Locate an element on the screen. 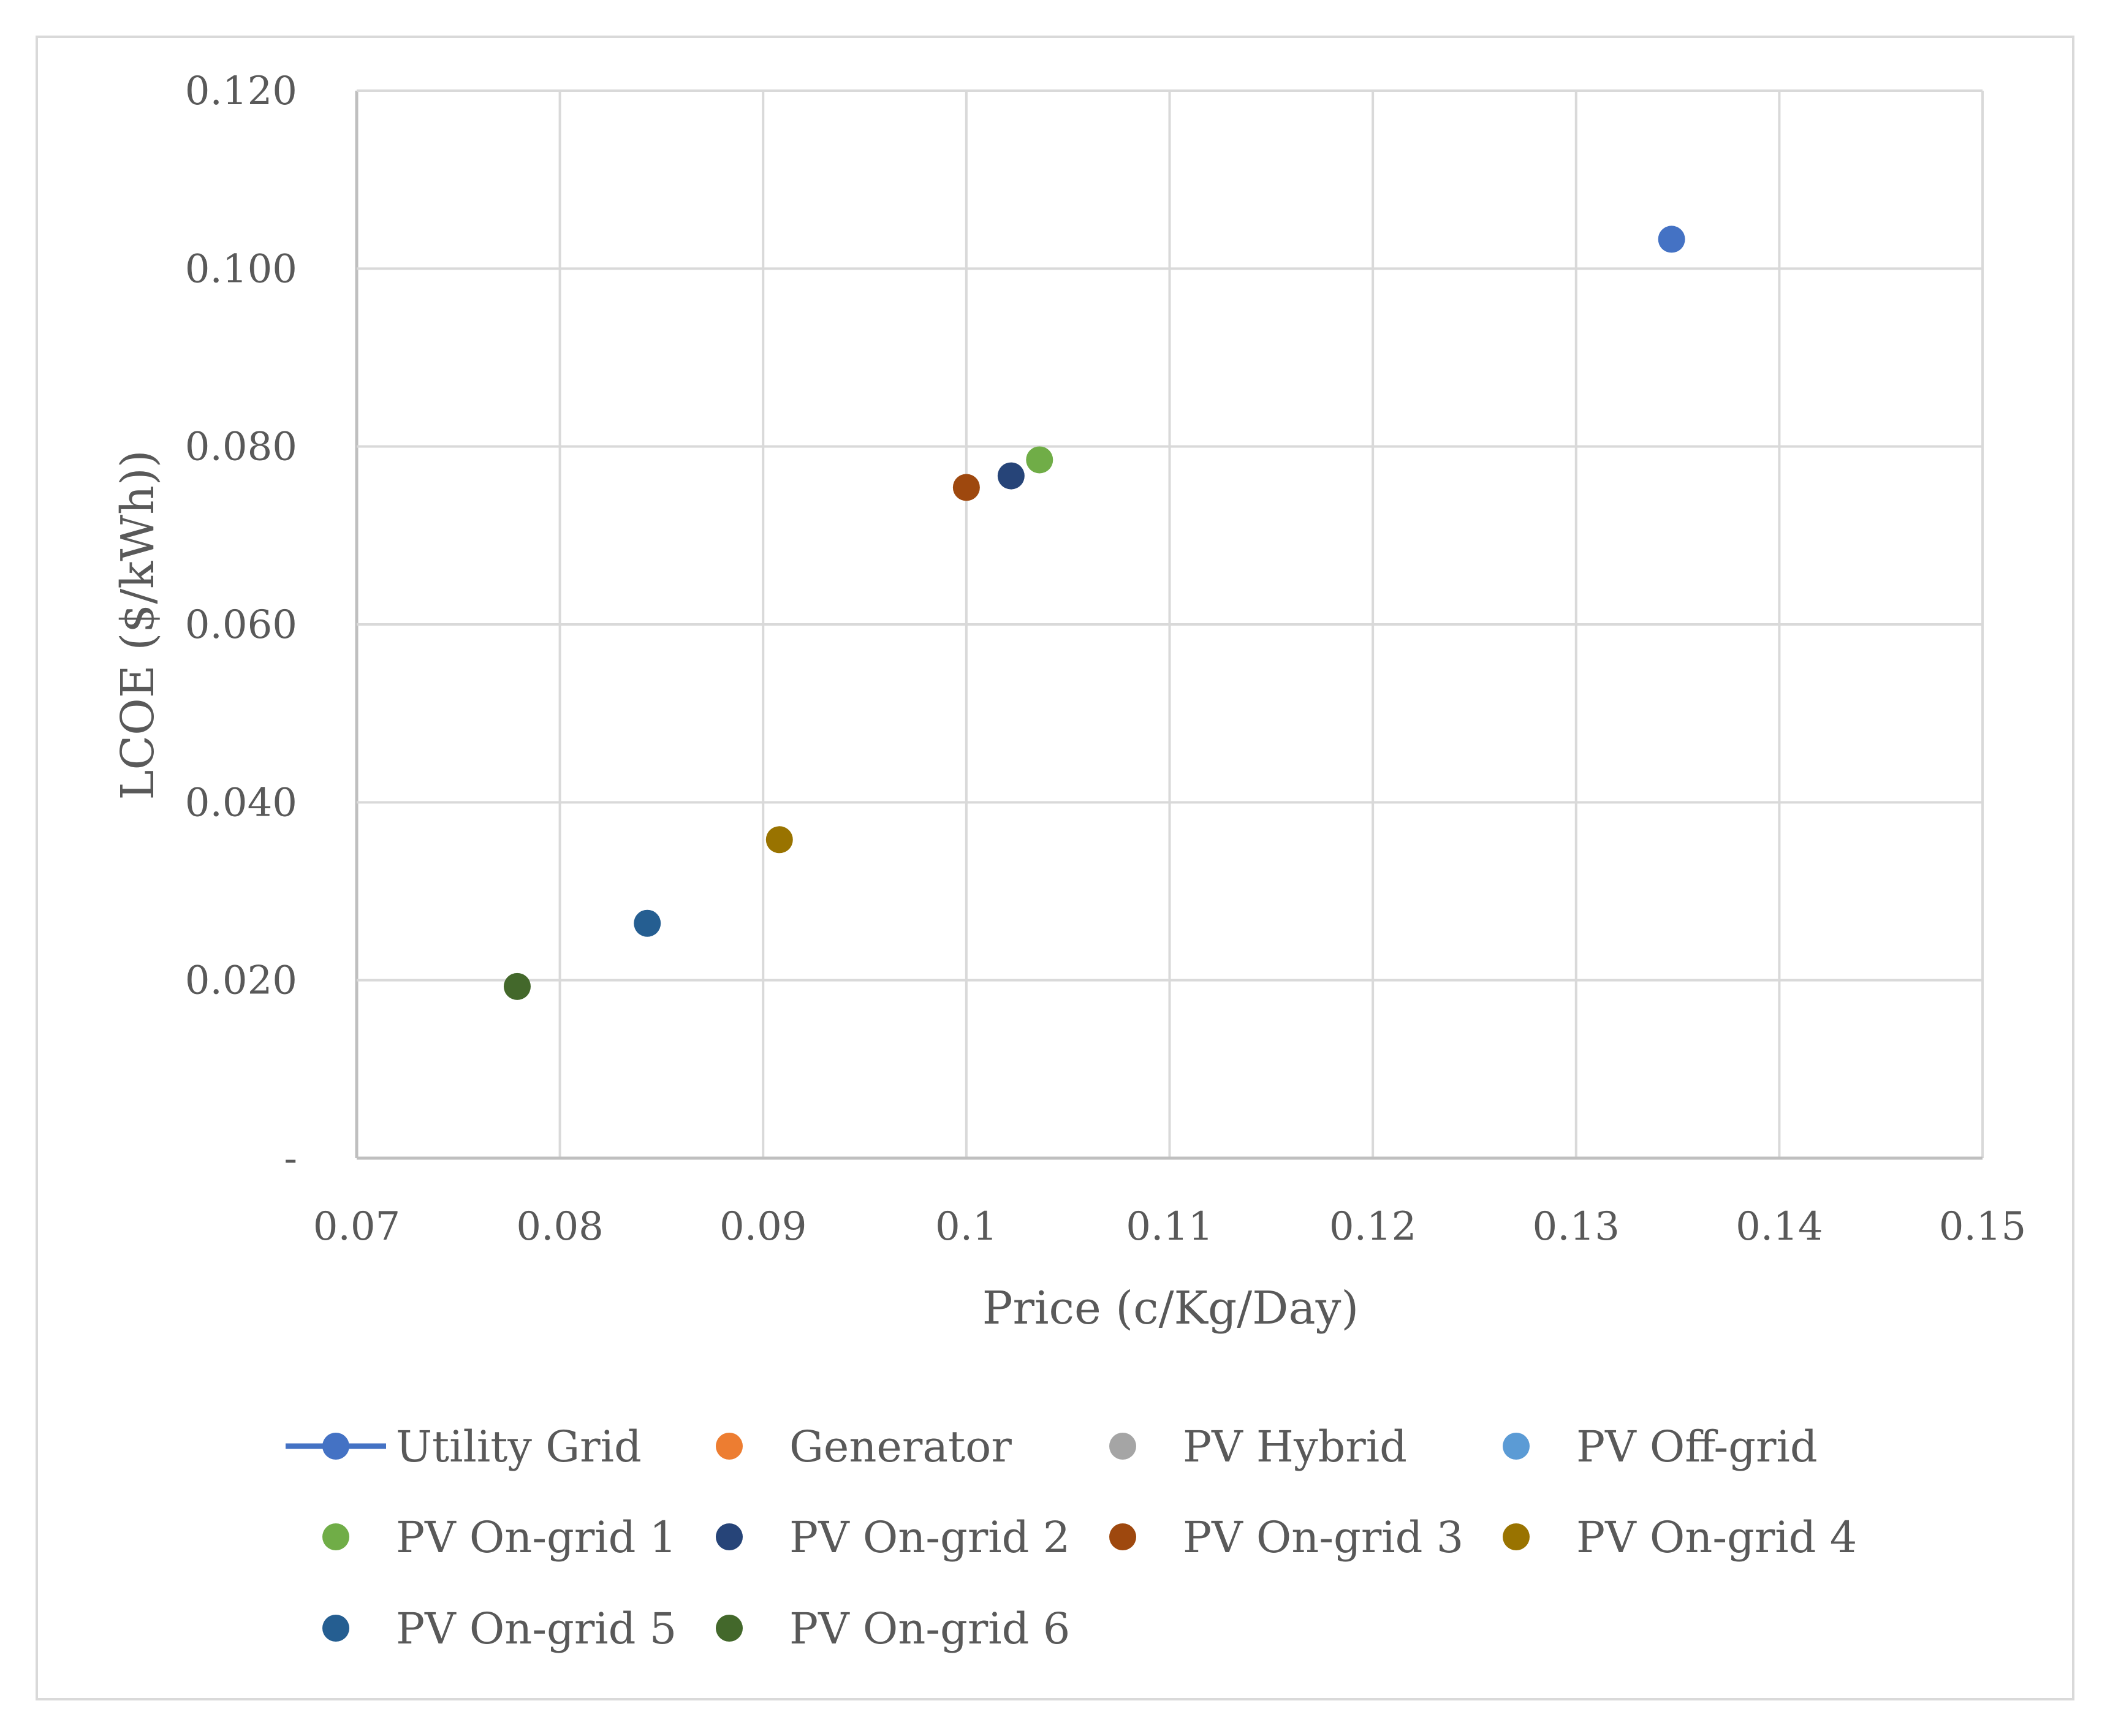 The height and width of the screenshot is (1736, 2110). legend-label: PV On-grid 4 is located at coordinates (1716, 1537).